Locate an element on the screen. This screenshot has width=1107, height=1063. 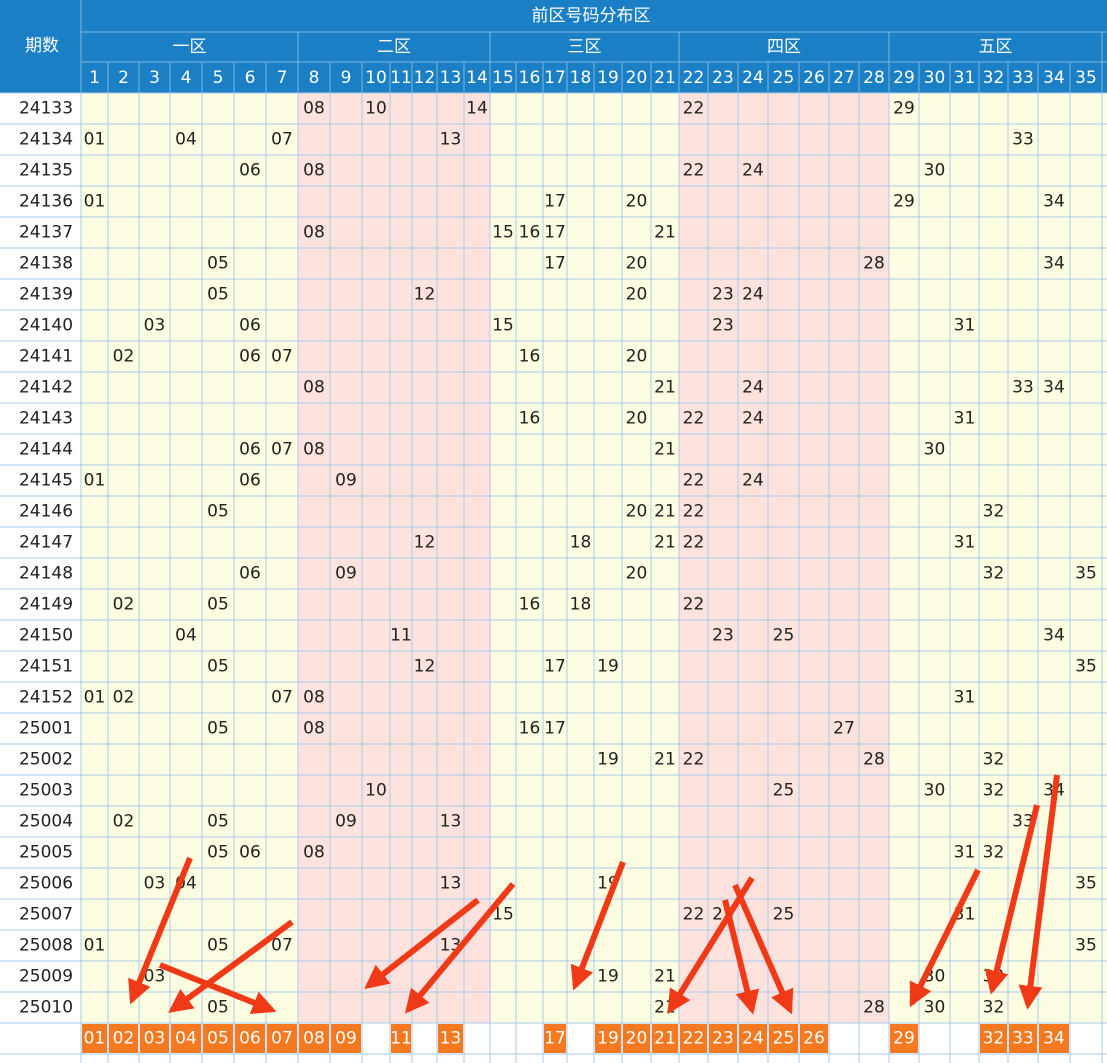
column-number: 19 is located at coordinates (608, 78).